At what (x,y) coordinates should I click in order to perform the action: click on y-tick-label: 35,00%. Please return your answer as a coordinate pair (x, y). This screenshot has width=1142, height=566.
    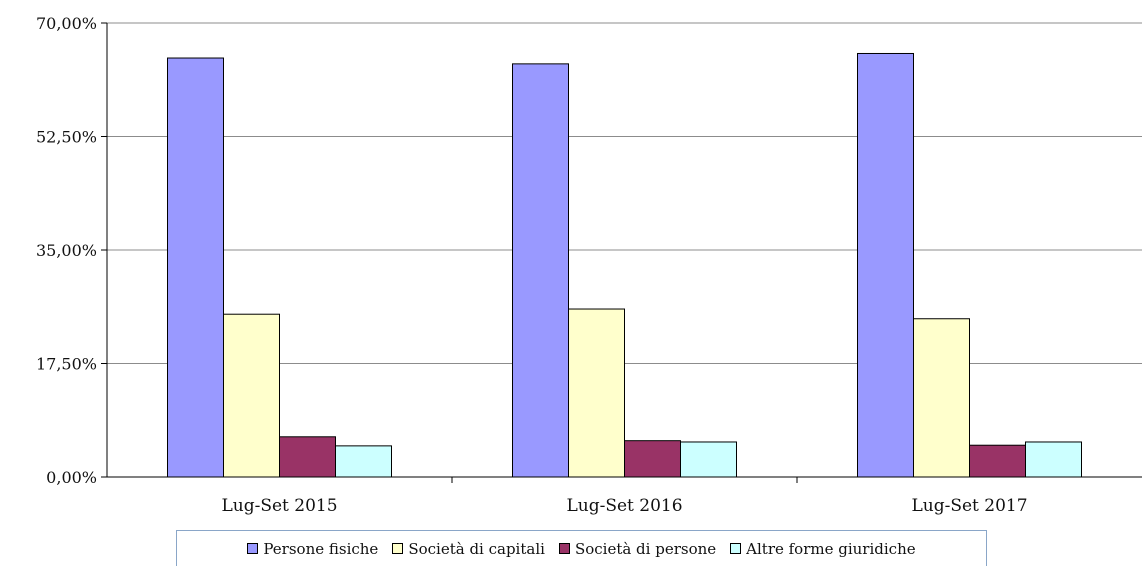
    Looking at the image, I should click on (66, 250).